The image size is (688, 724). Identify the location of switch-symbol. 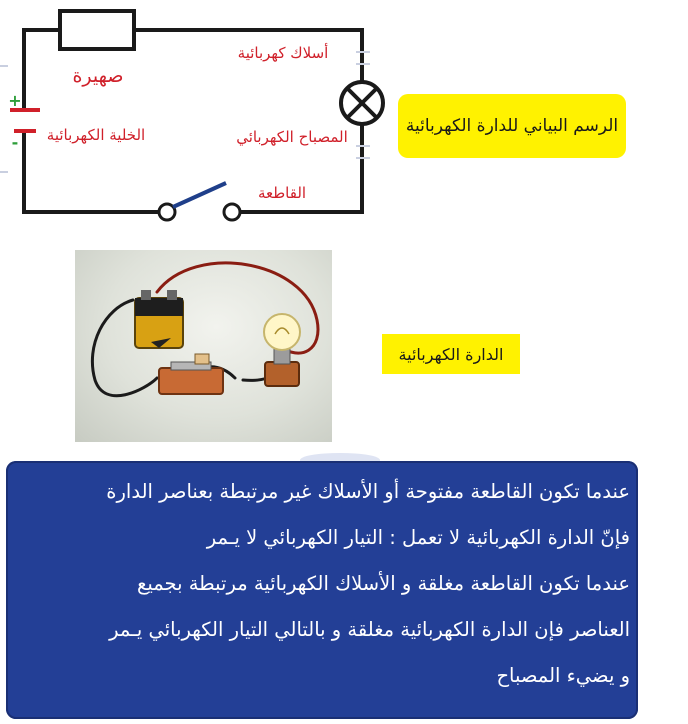
(199, 201).